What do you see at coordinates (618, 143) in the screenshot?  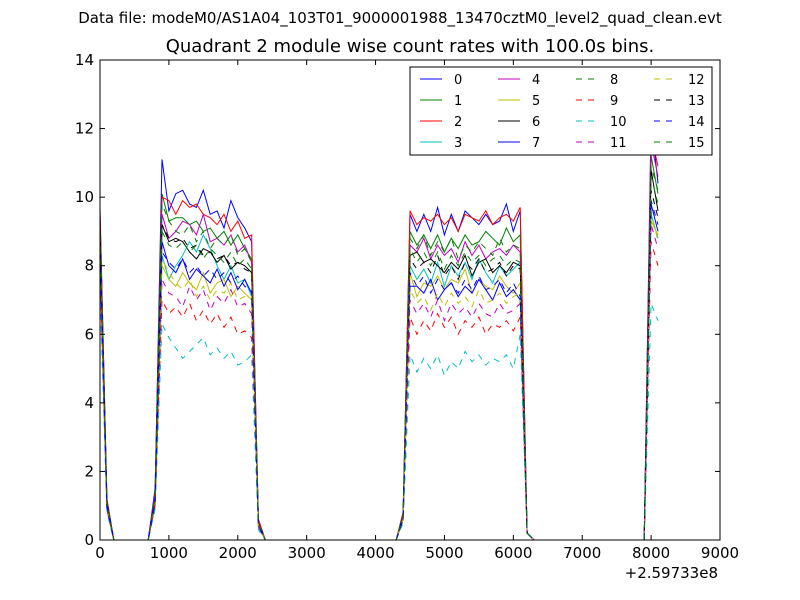 I see `legend-entry-11: 11` at bounding box center [618, 143].